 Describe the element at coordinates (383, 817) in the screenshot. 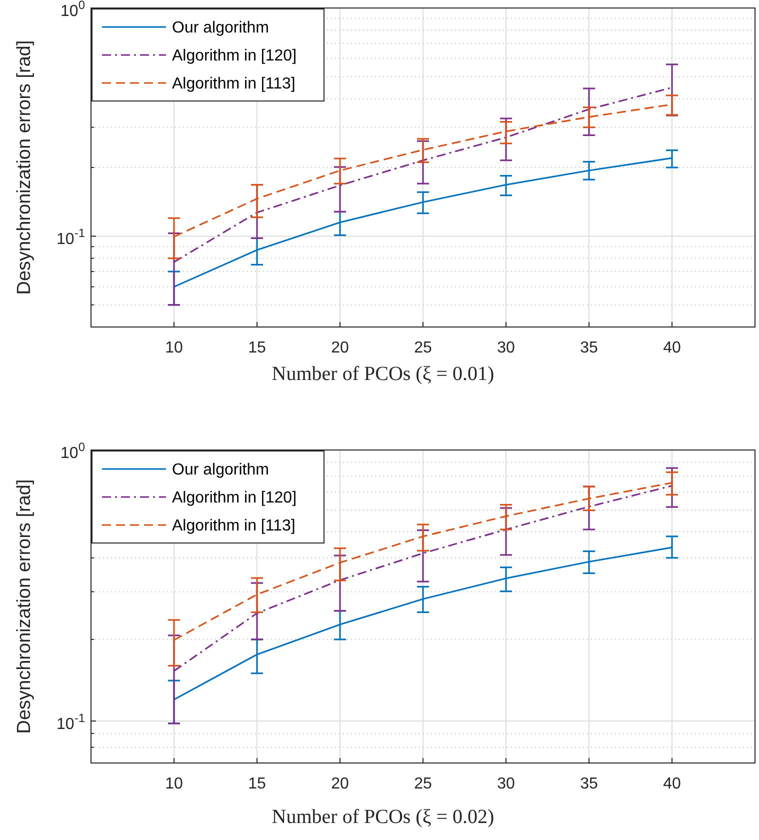

I see `x-axis-title: Number of PCOs (ξ = 0.02)` at that location.